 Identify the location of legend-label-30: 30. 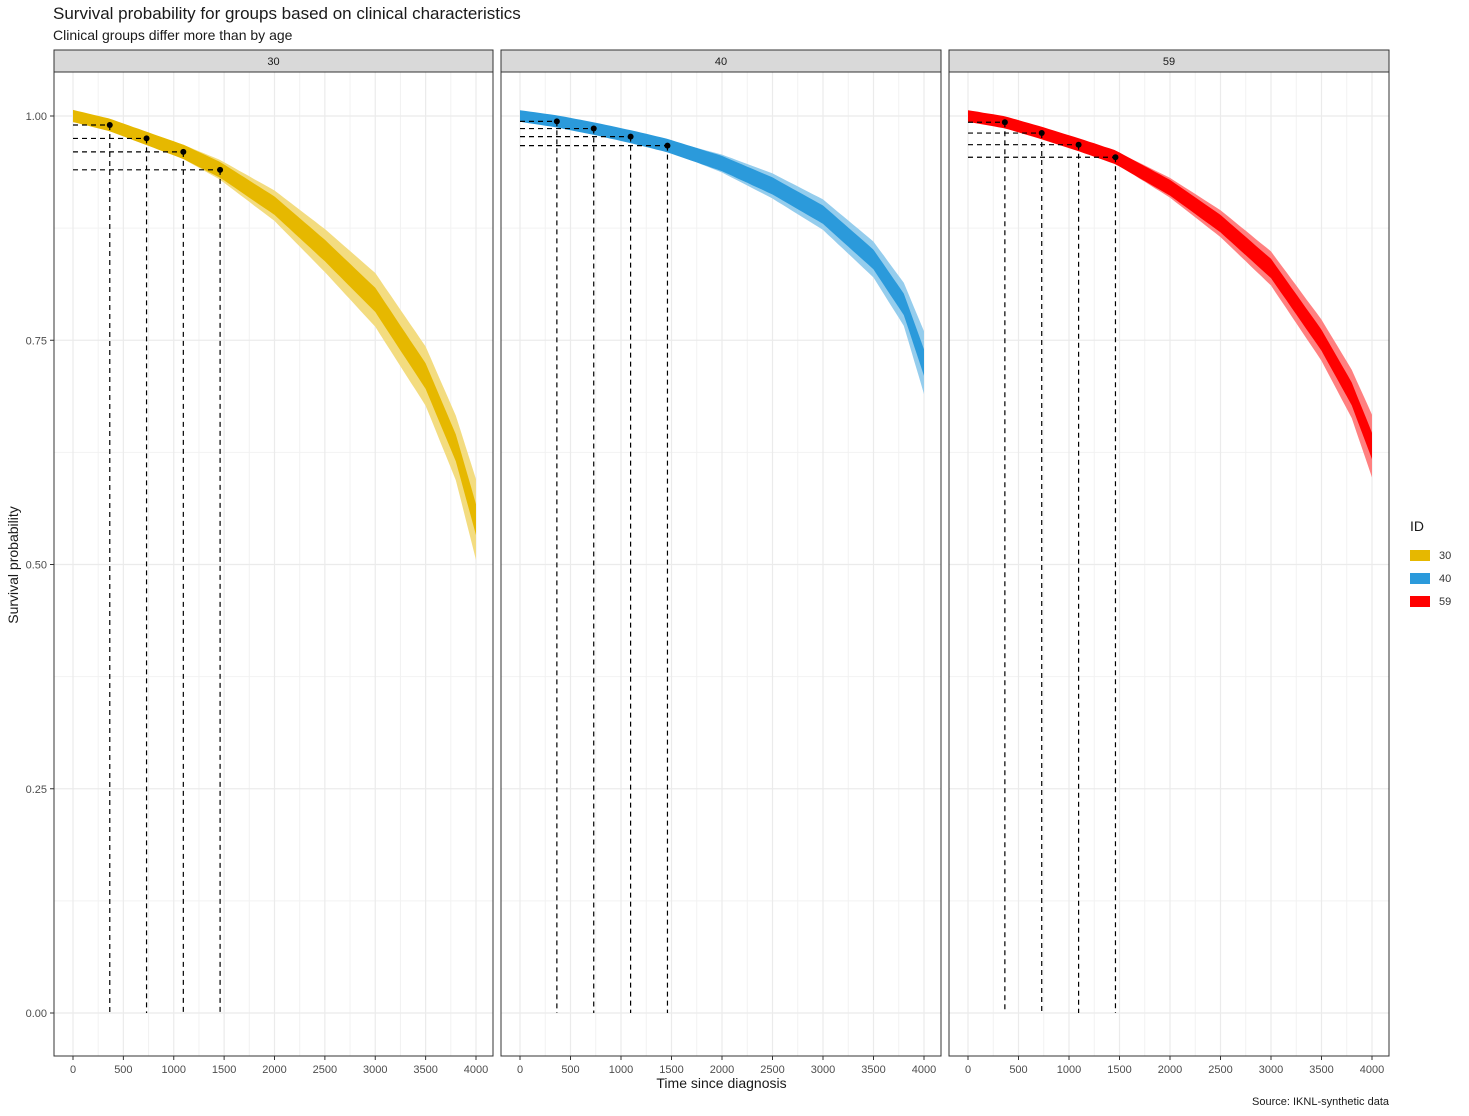
(1445, 555).